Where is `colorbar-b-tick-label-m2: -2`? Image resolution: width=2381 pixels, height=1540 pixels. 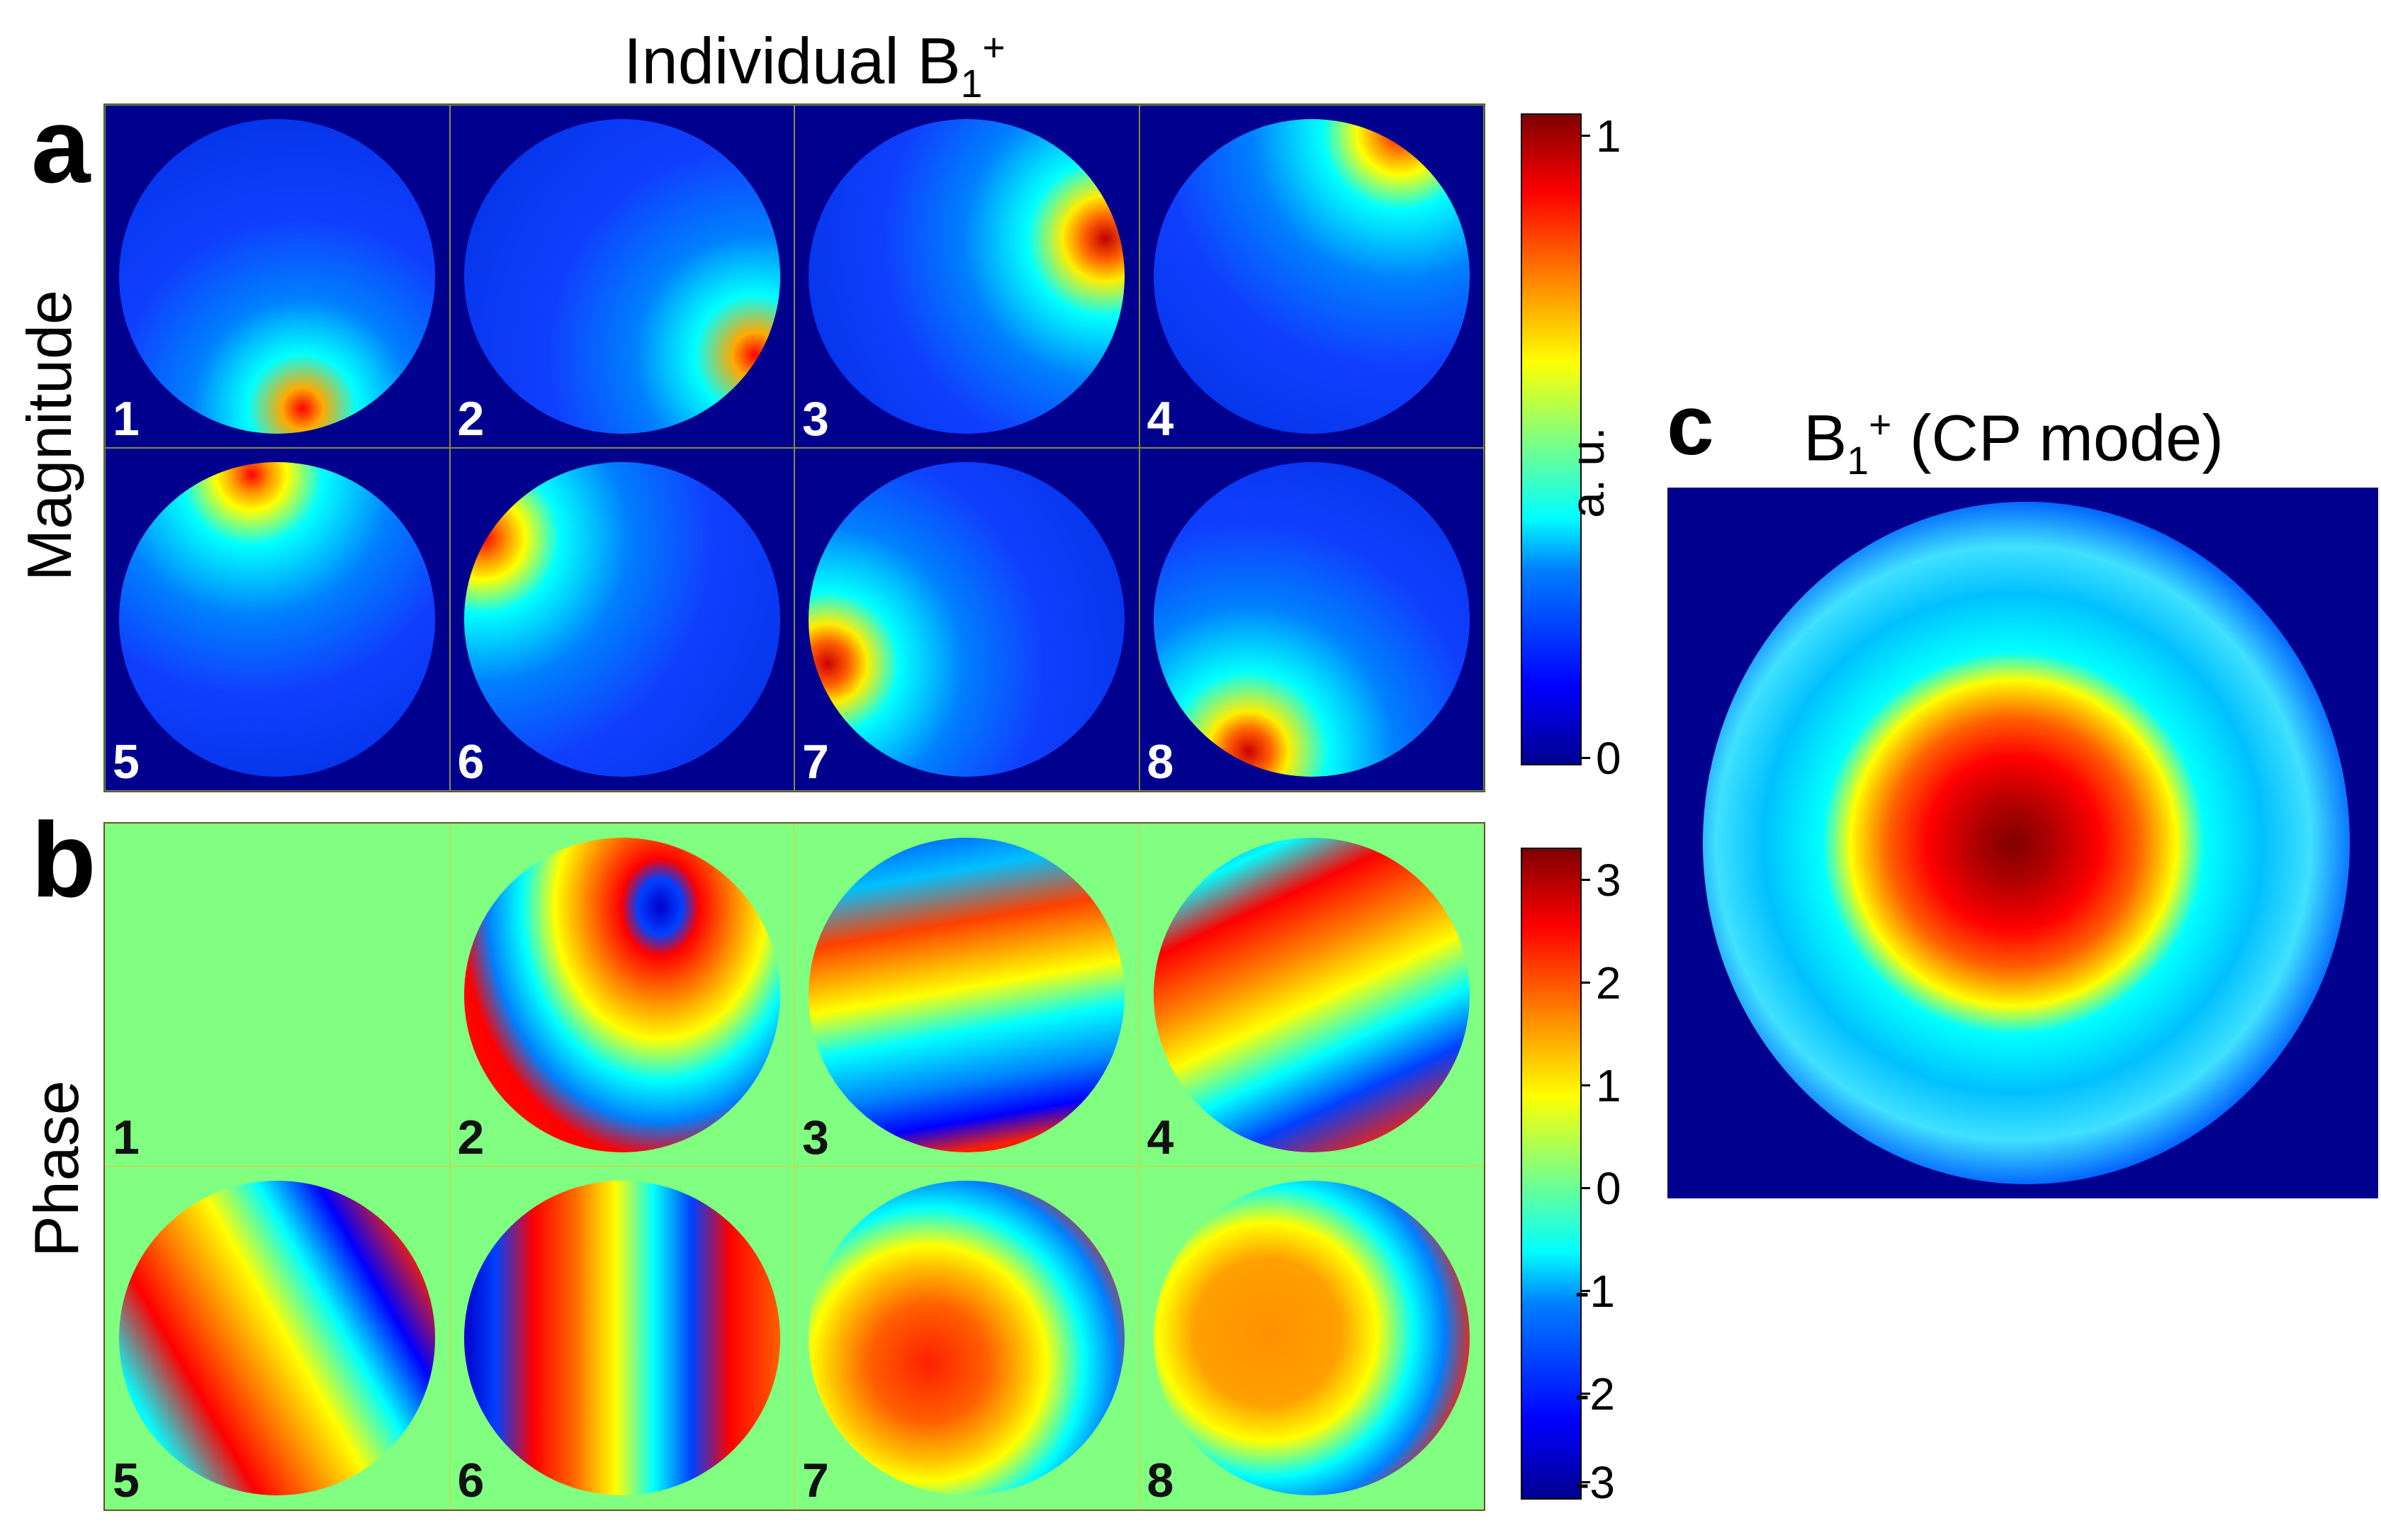
colorbar-b-tick-label-m2: -2 is located at coordinates (1595, 1394).